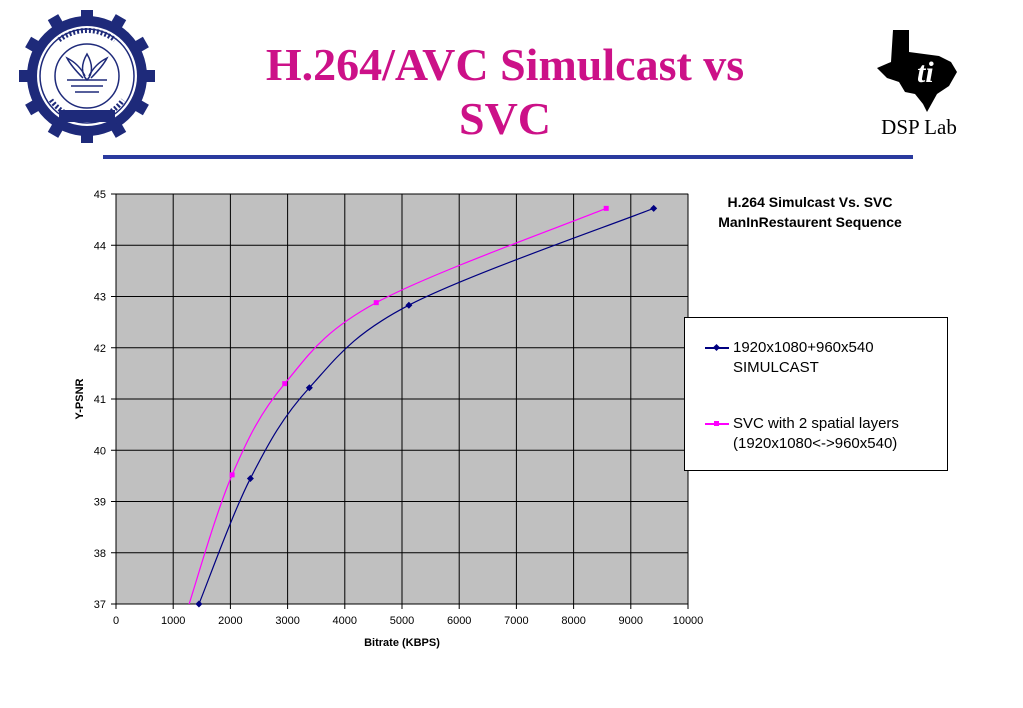  I want to click on x-tick-label: 1000, so click(173, 621).